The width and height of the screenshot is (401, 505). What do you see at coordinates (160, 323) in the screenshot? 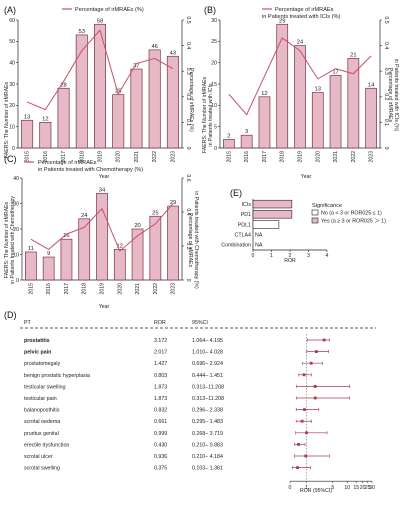
I see `panel-d-header-ror: ROR` at bounding box center [160, 323].